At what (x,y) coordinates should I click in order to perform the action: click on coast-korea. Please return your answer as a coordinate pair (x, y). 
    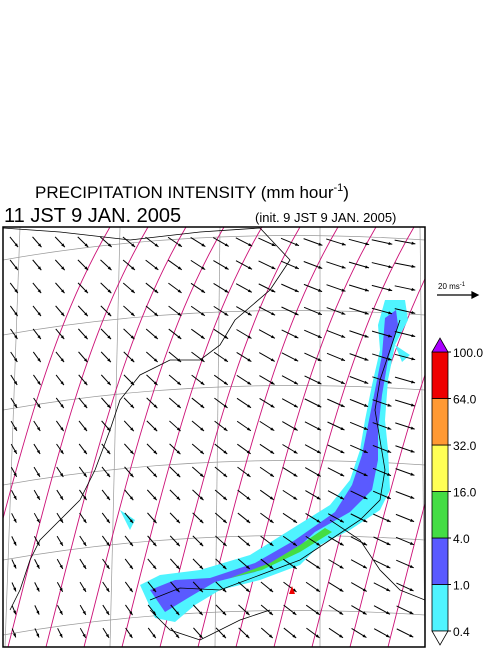
    Looking at the image, I should click on (45, 555).